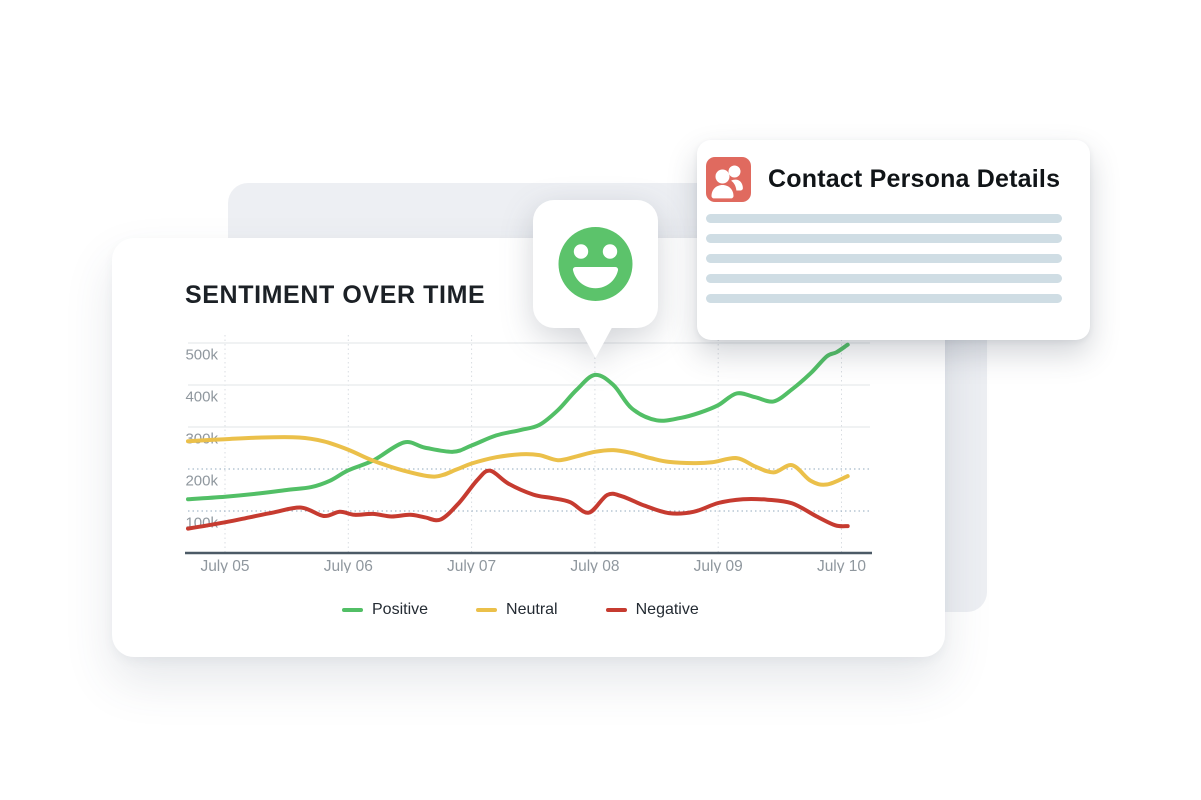 The image size is (1201, 800). What do you see at coordinates (667, 609) in the screenshot?
I see `legend-label-negative: Negative` at bounding box center [667, 609].